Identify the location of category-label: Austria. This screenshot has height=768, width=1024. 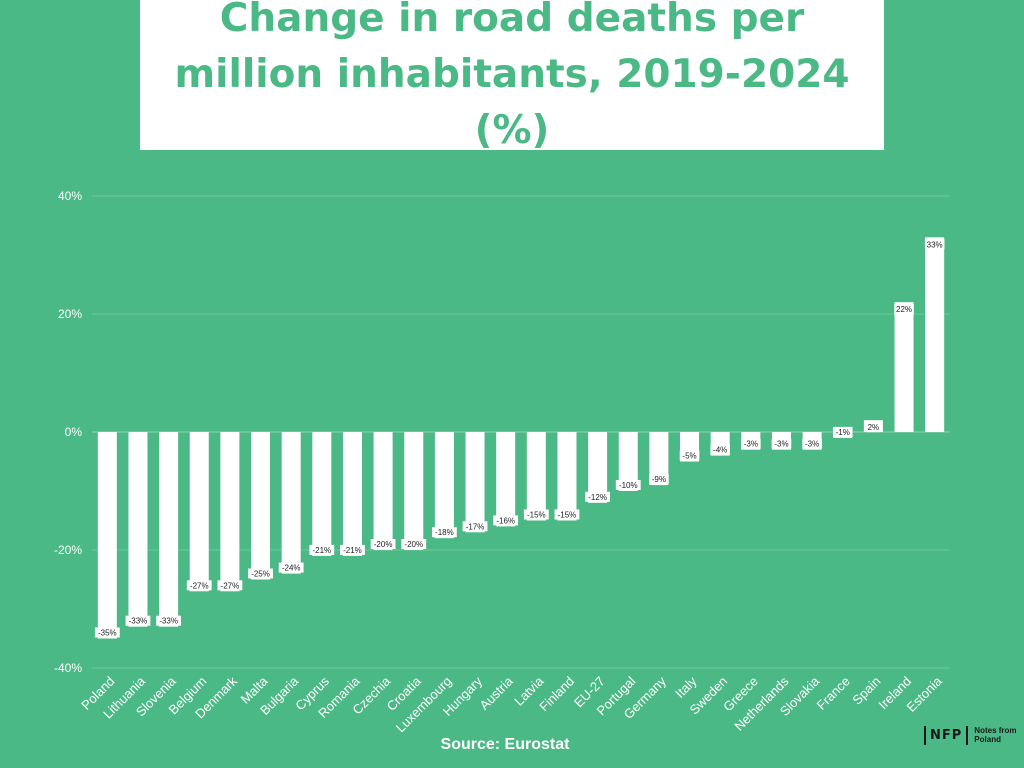
(497, 693).